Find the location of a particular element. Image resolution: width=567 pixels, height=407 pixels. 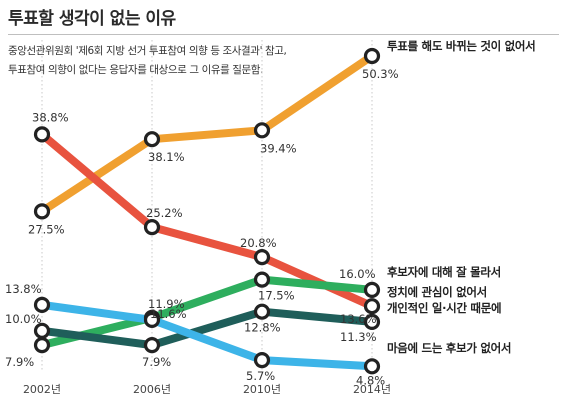

data-label: 38.8% is located at coordinates (50, 117).